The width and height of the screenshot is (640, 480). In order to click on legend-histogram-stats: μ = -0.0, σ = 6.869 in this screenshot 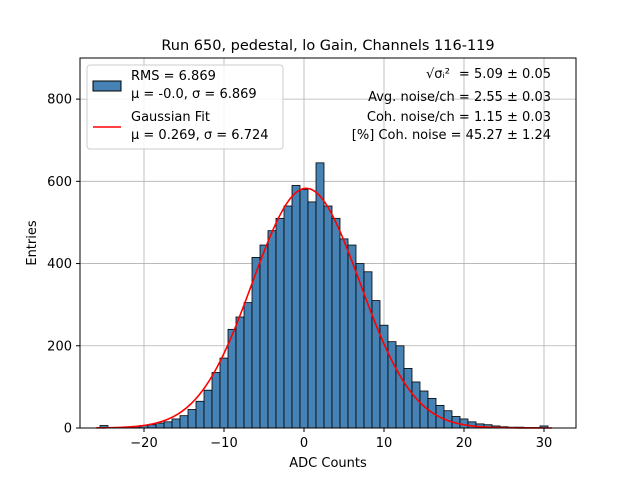, I will do `click(194, 94)`.